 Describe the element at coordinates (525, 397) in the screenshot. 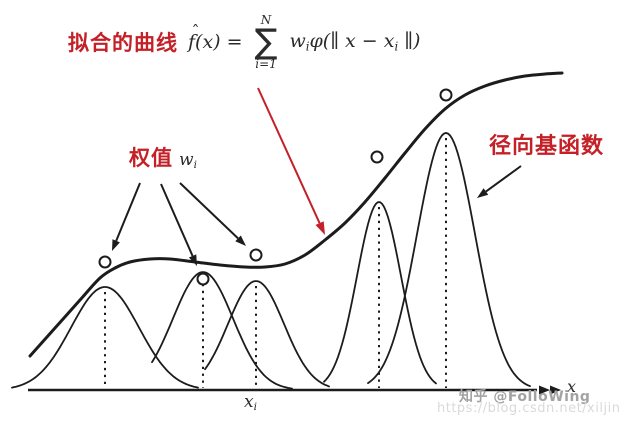

I see `watermark-zhihu: 知乎 @FolloWing` at that location.